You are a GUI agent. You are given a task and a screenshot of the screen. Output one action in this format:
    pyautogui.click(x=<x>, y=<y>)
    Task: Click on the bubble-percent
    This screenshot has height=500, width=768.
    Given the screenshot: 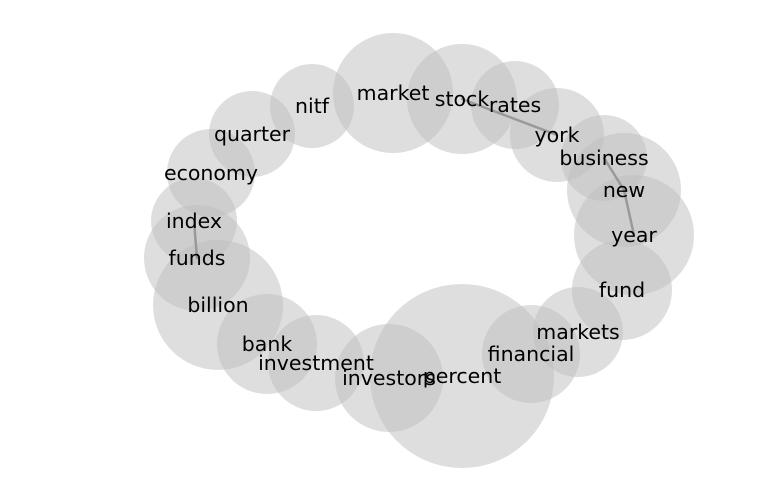 What is the action you would take?
    pyautogui.click(x=462, y=376)
    